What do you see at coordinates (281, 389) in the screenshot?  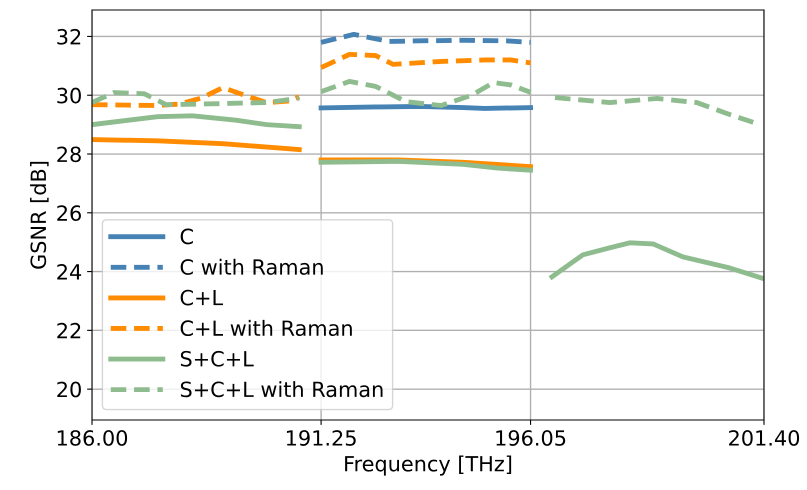 I see `legend-label: S+C+L with Raman` at bounding box center [281, 389].